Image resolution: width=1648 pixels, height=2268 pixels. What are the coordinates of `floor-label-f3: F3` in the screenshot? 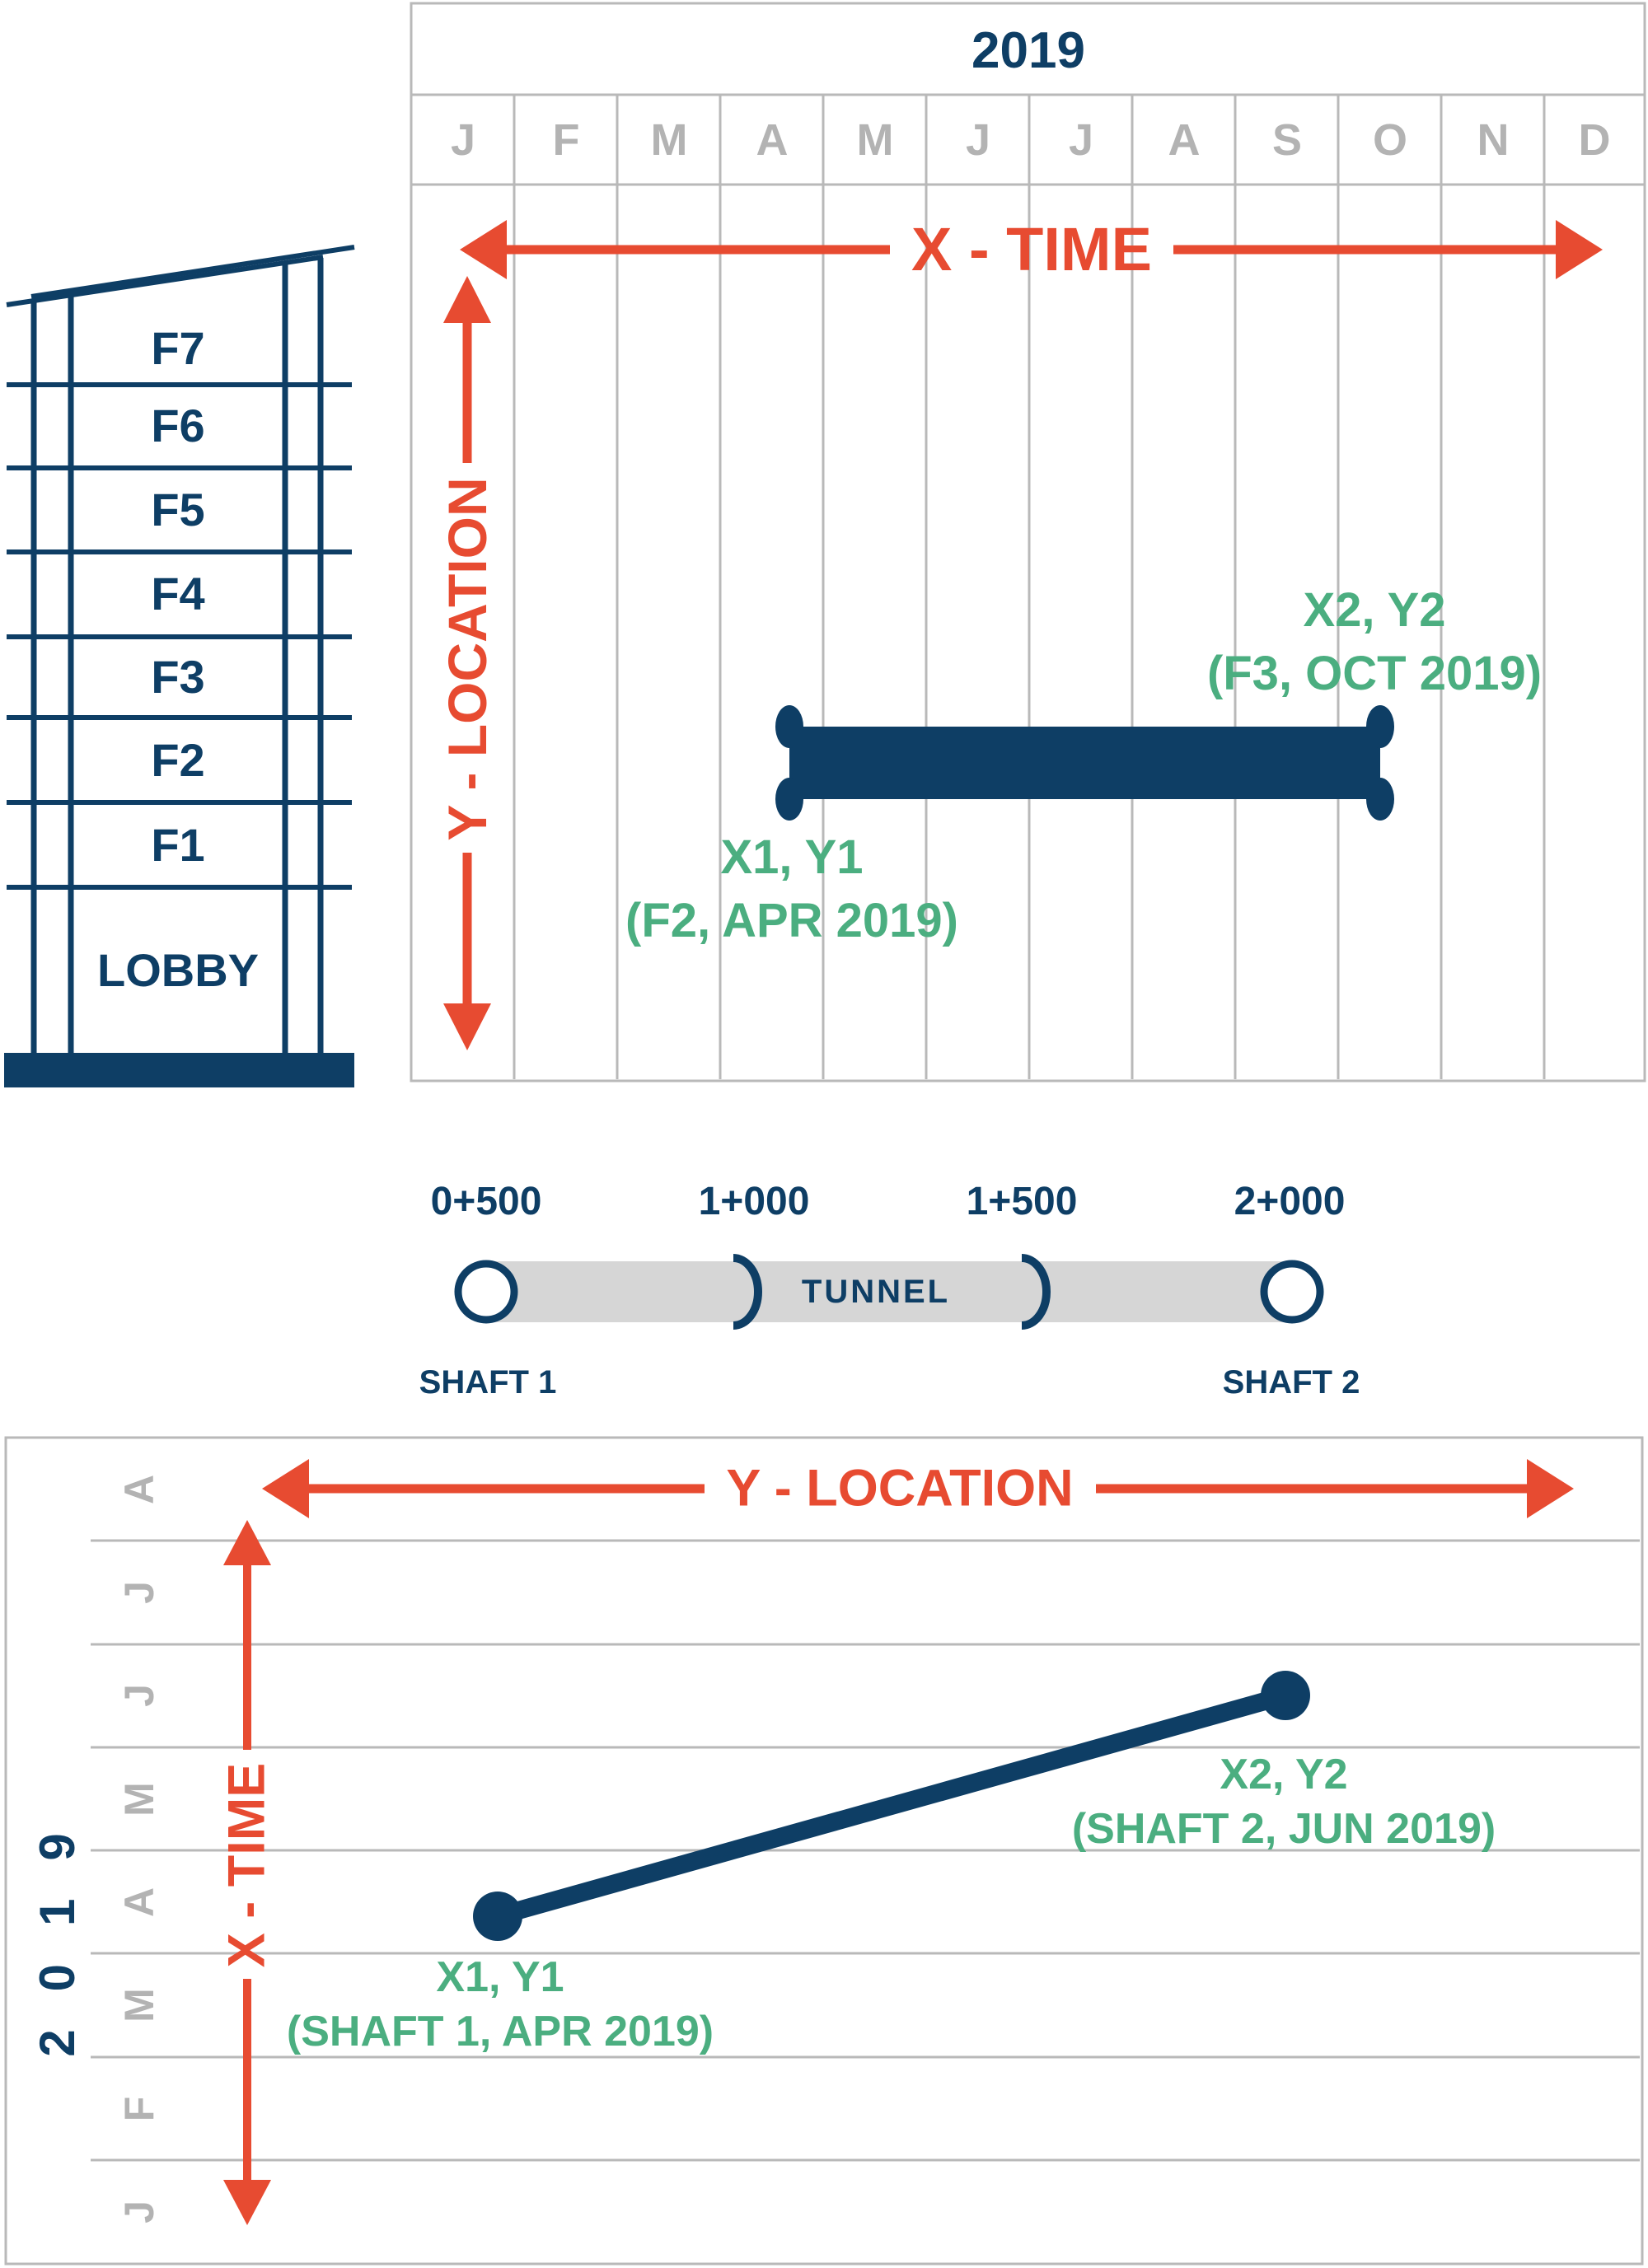 It's located at (178, 677).